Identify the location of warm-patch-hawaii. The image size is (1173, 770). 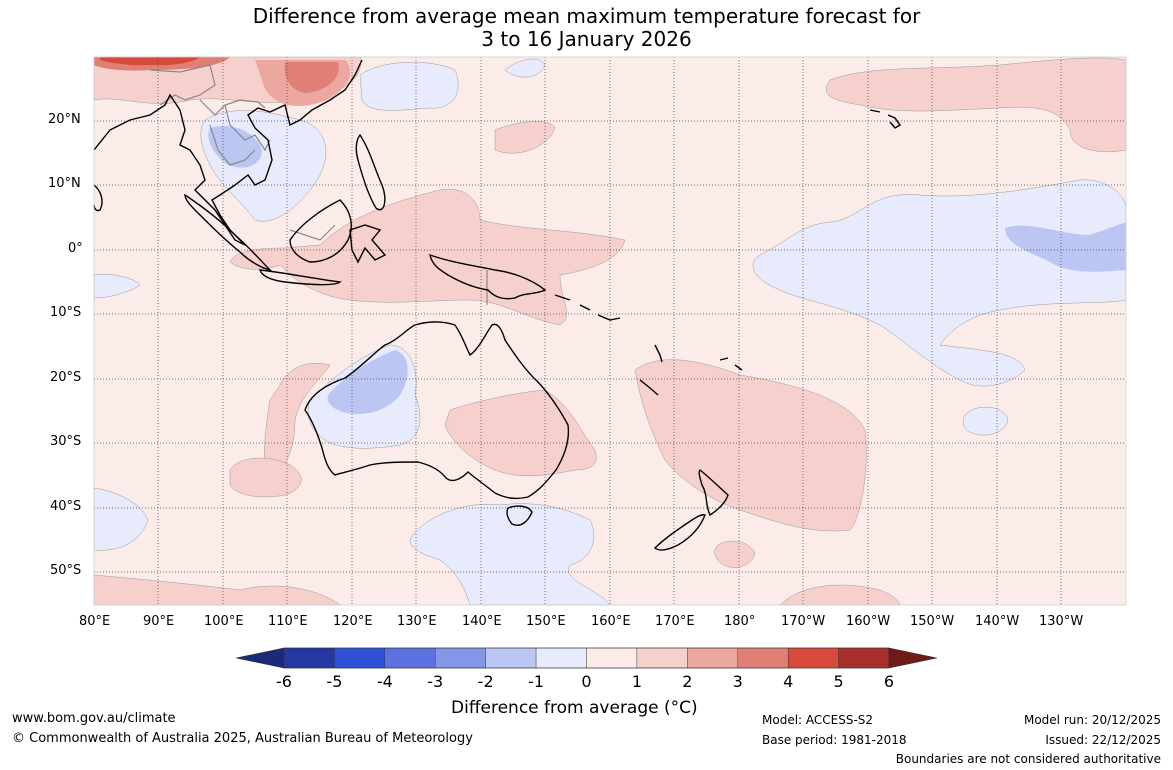
(976, 105).